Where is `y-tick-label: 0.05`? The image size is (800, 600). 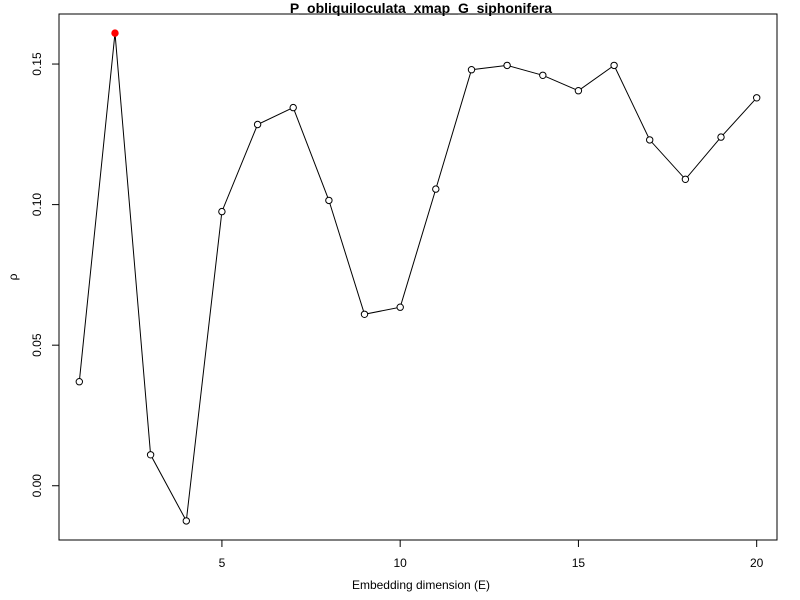 y-tick-label: 0.05 is located at coordinates (37, 345).